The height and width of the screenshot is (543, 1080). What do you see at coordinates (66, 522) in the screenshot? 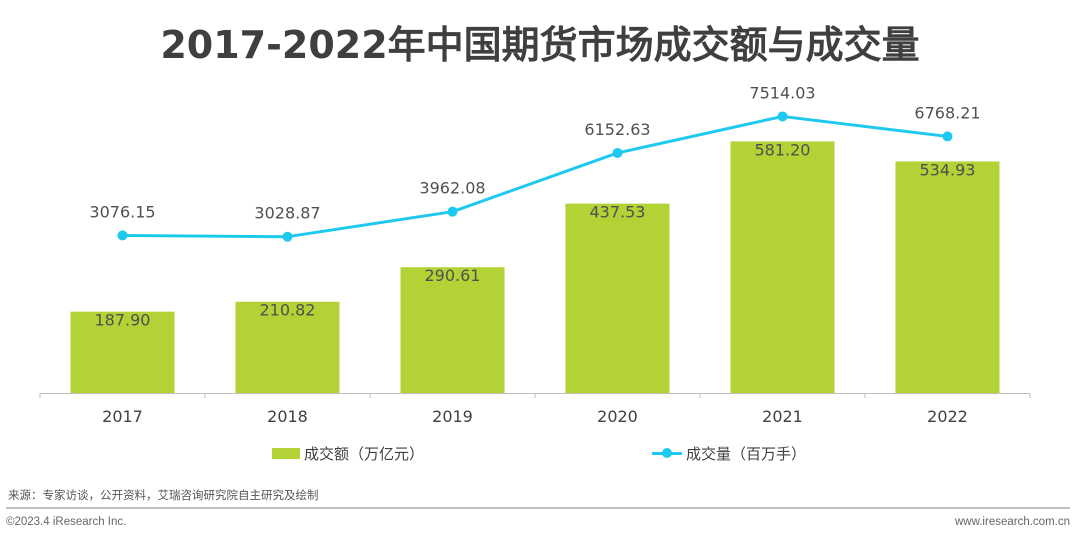
I see `copyright: ©2023.4 iResearch Inc.` at bounding box center [66, 522].